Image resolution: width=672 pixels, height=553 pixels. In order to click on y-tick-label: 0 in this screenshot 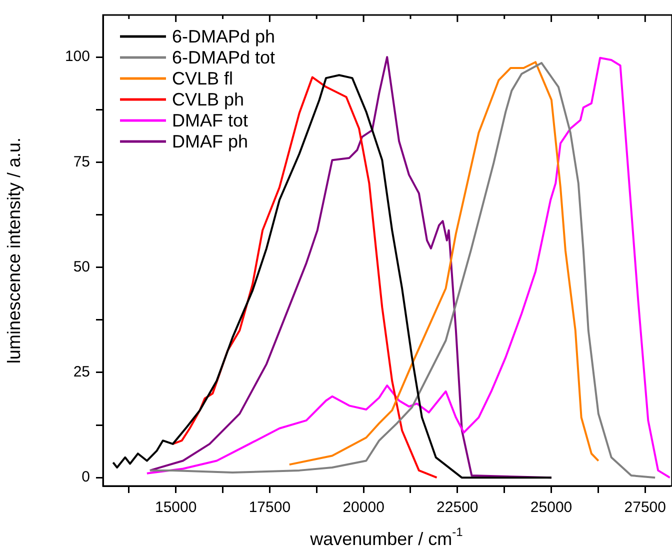, I will do `click(86, 477)`.